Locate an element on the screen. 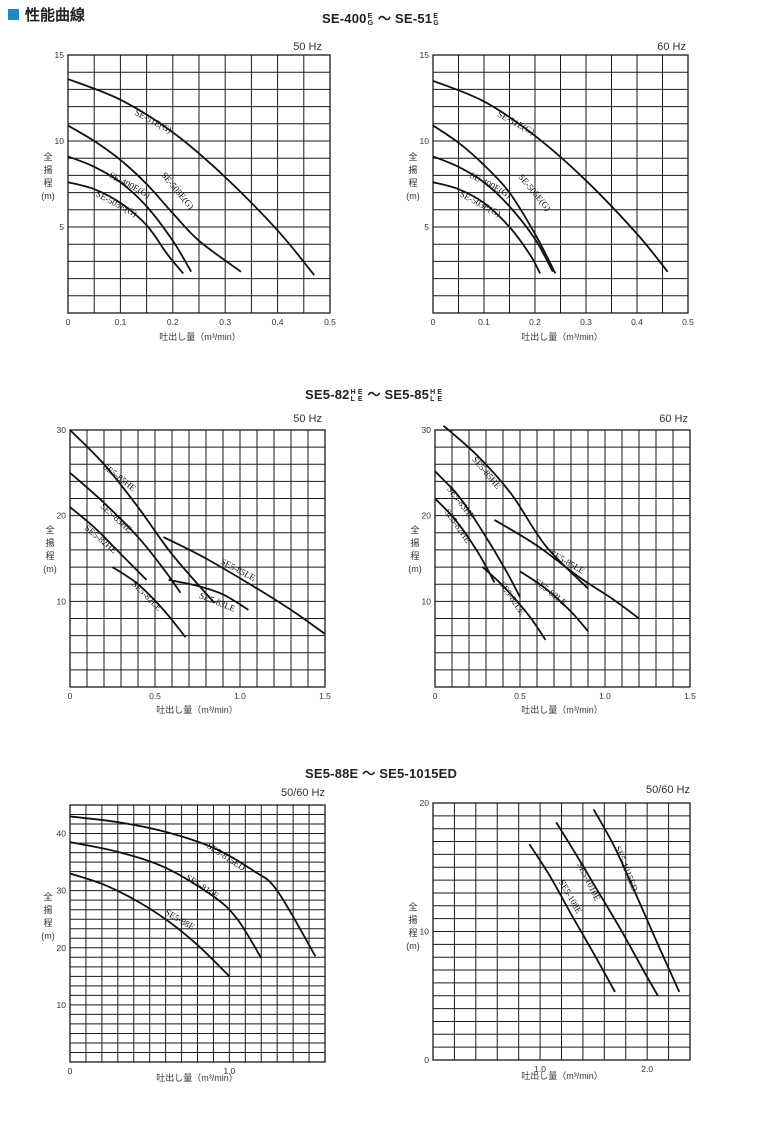 The width and height of the screenshot is (760, 1139). group-title-2: SE5-82 H L E E ～ SE5-85 H L E E is located at coordinates (374, 393).